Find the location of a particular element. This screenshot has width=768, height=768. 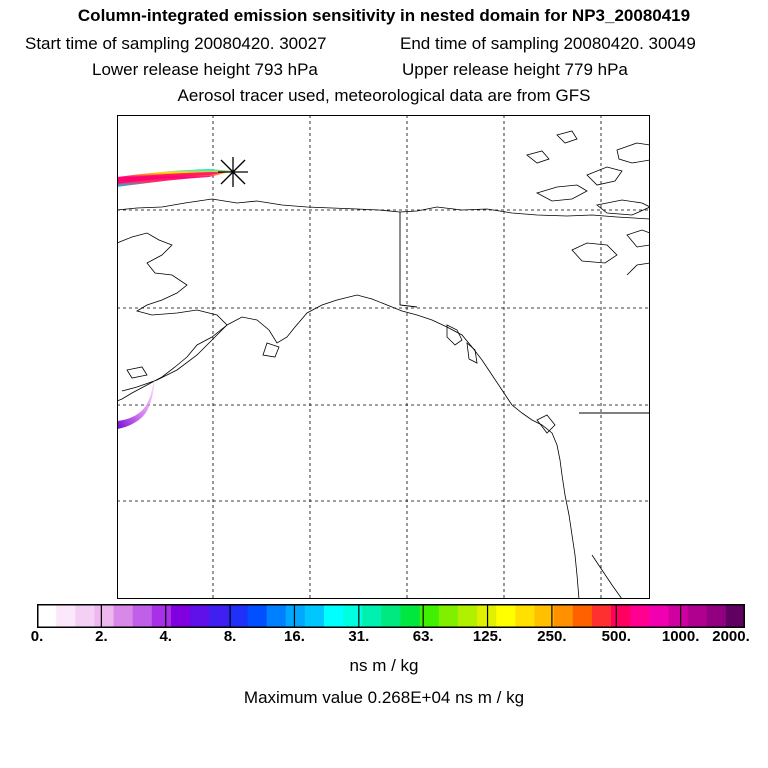

colorbar-units: ns m / kg is located at coordinates (384, 665).